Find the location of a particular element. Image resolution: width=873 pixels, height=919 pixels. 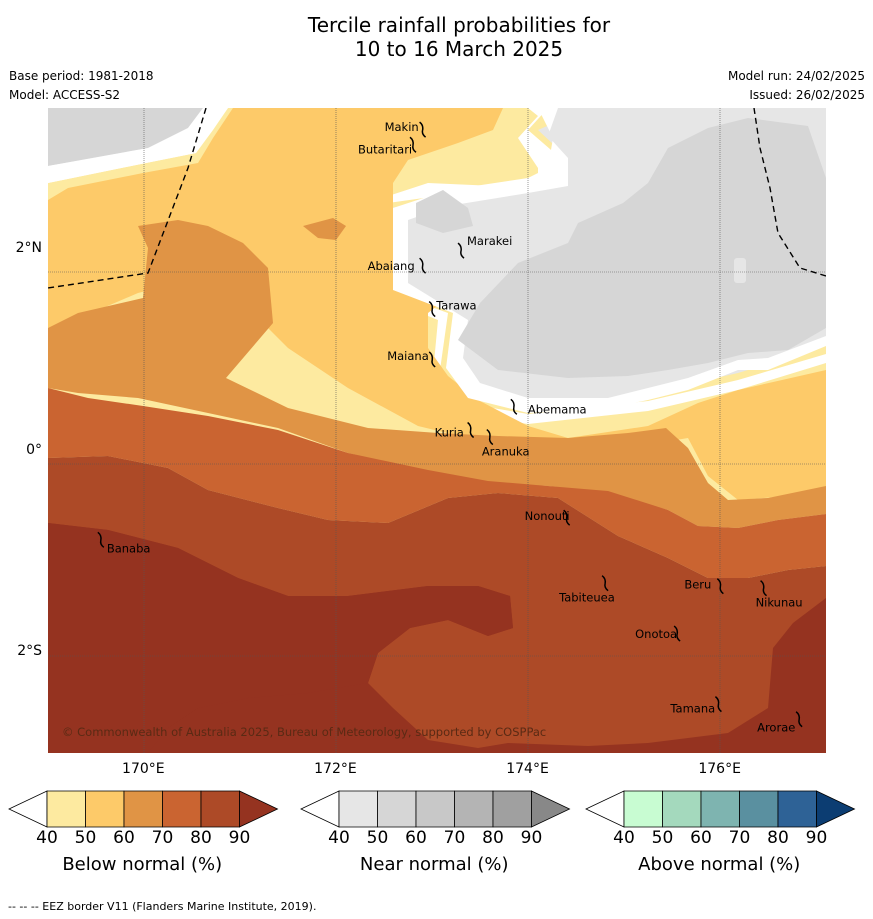

colorbar-title: Above normal (%) is located at coordinates (719, 864).